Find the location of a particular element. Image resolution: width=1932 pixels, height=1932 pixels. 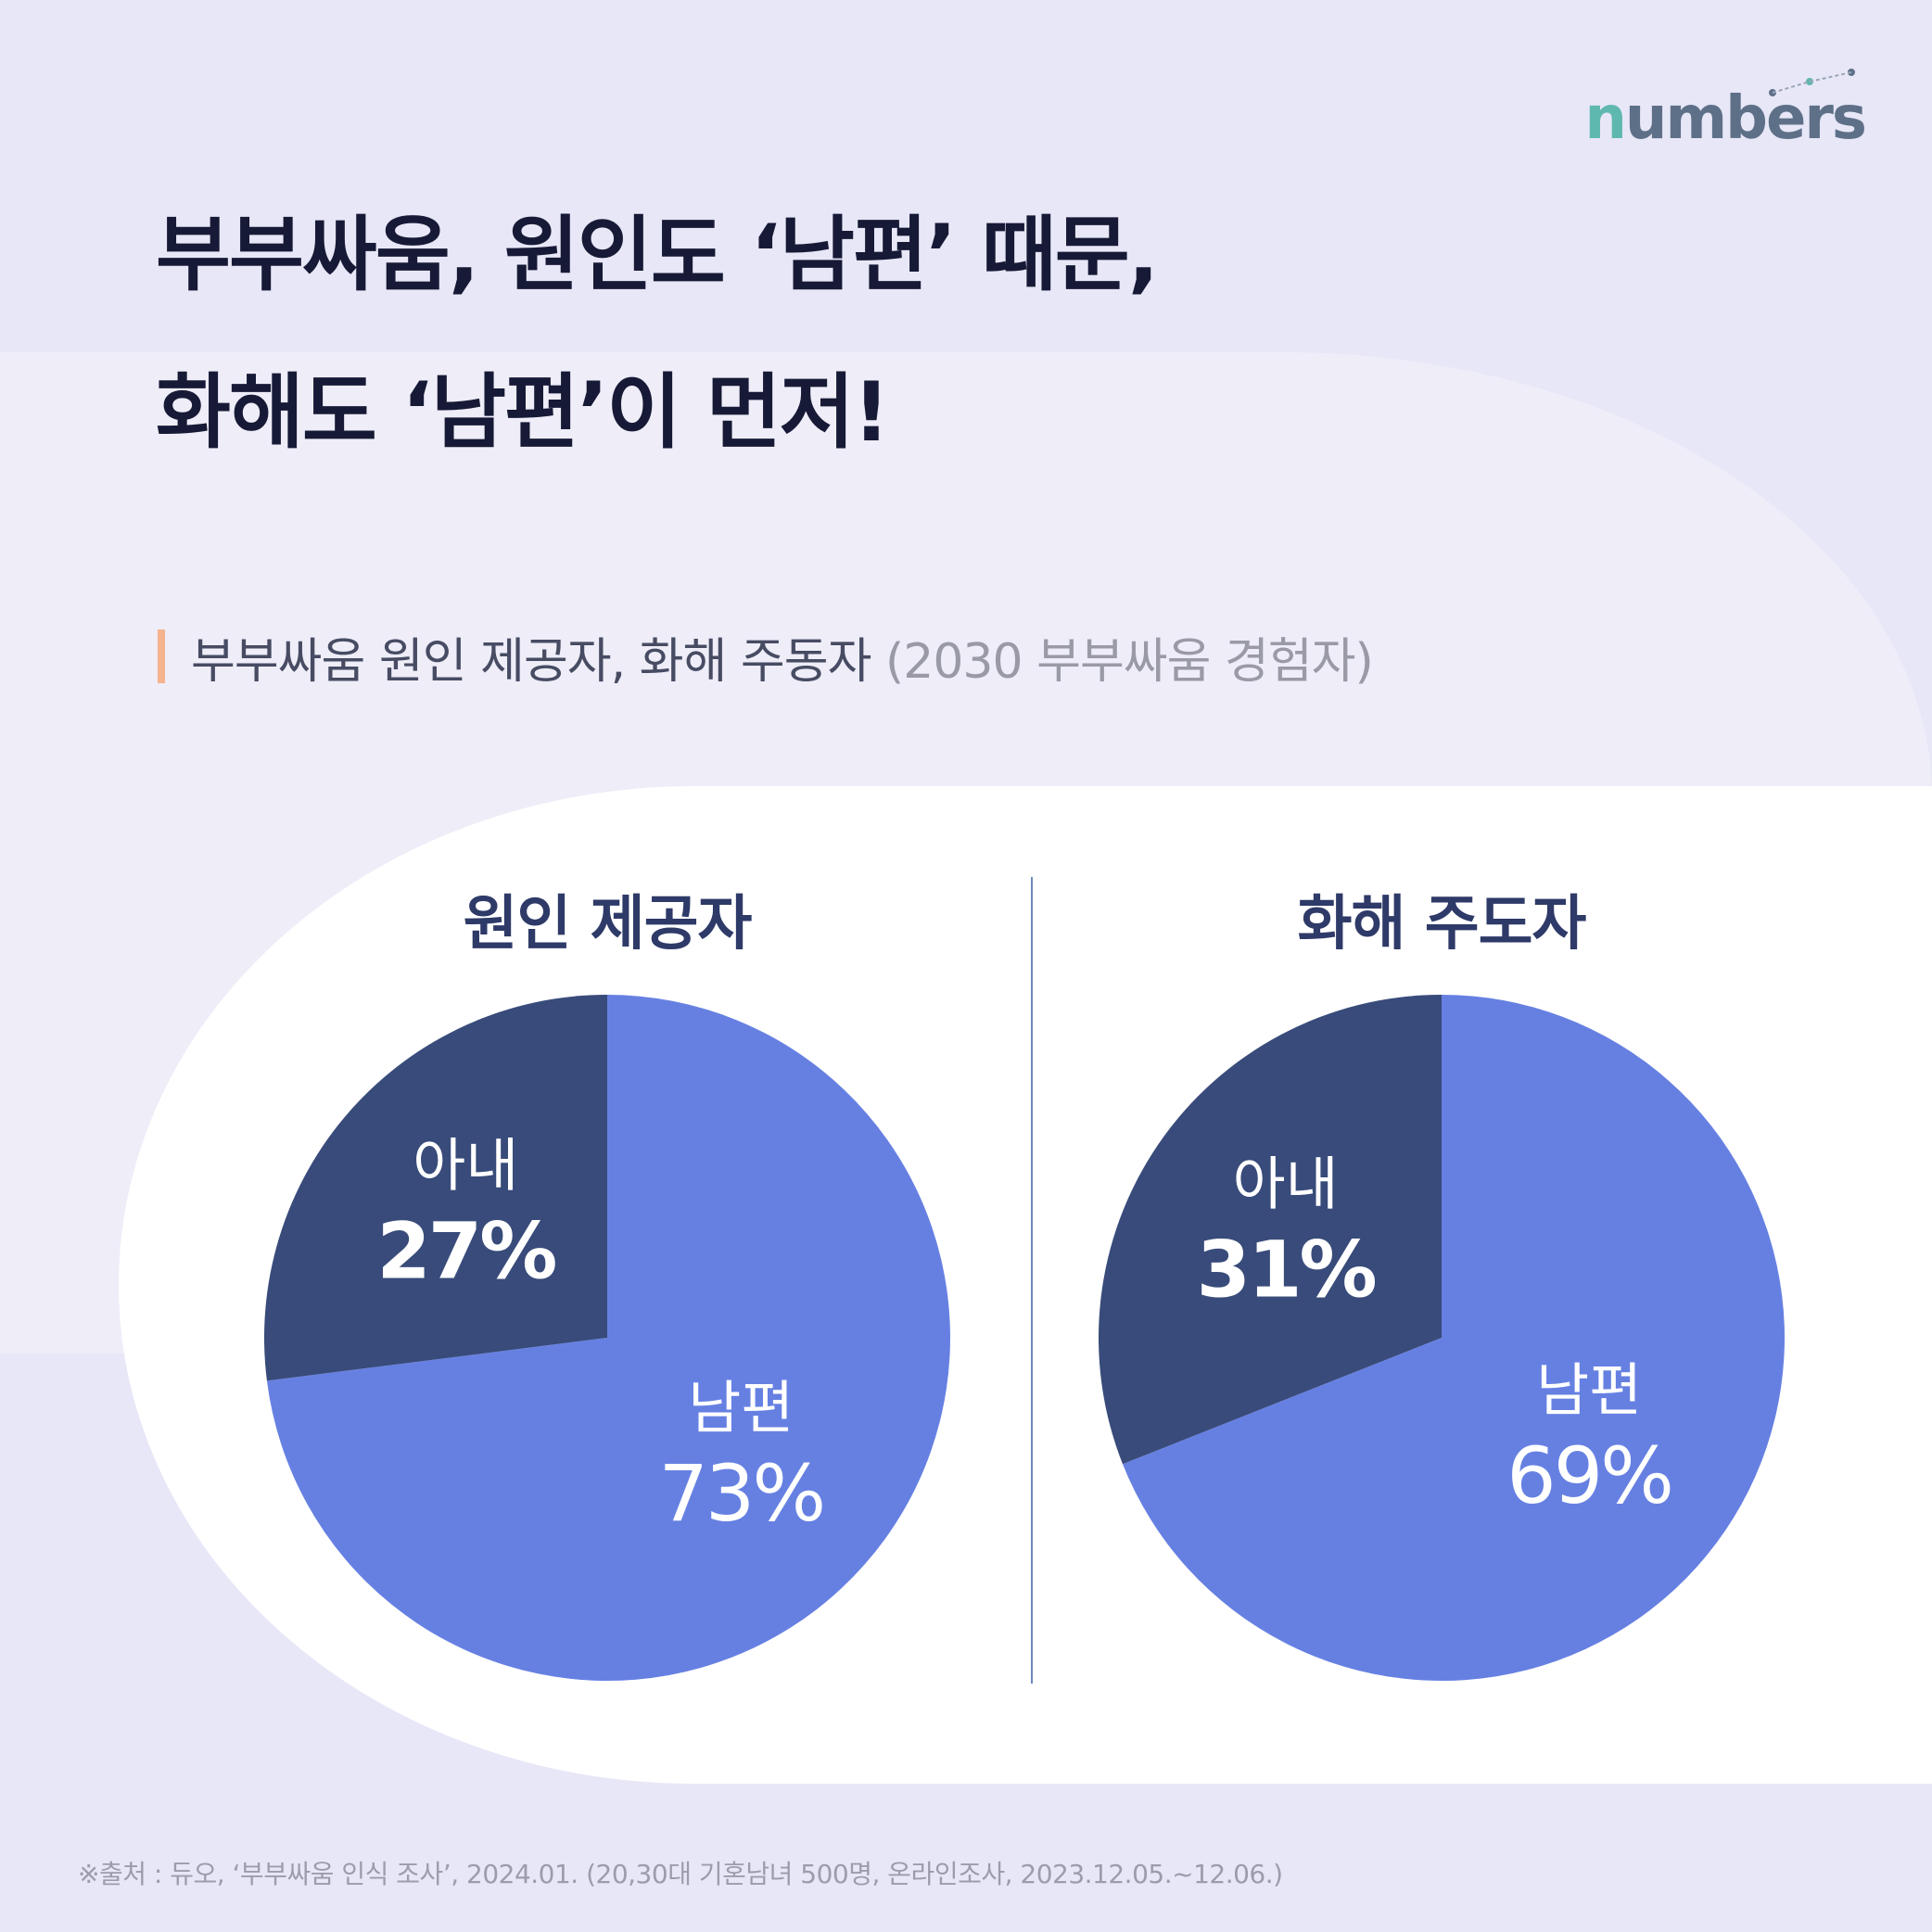

chart-title-reconcile: 화해 주도자 is located at coordinates (1442, 924).